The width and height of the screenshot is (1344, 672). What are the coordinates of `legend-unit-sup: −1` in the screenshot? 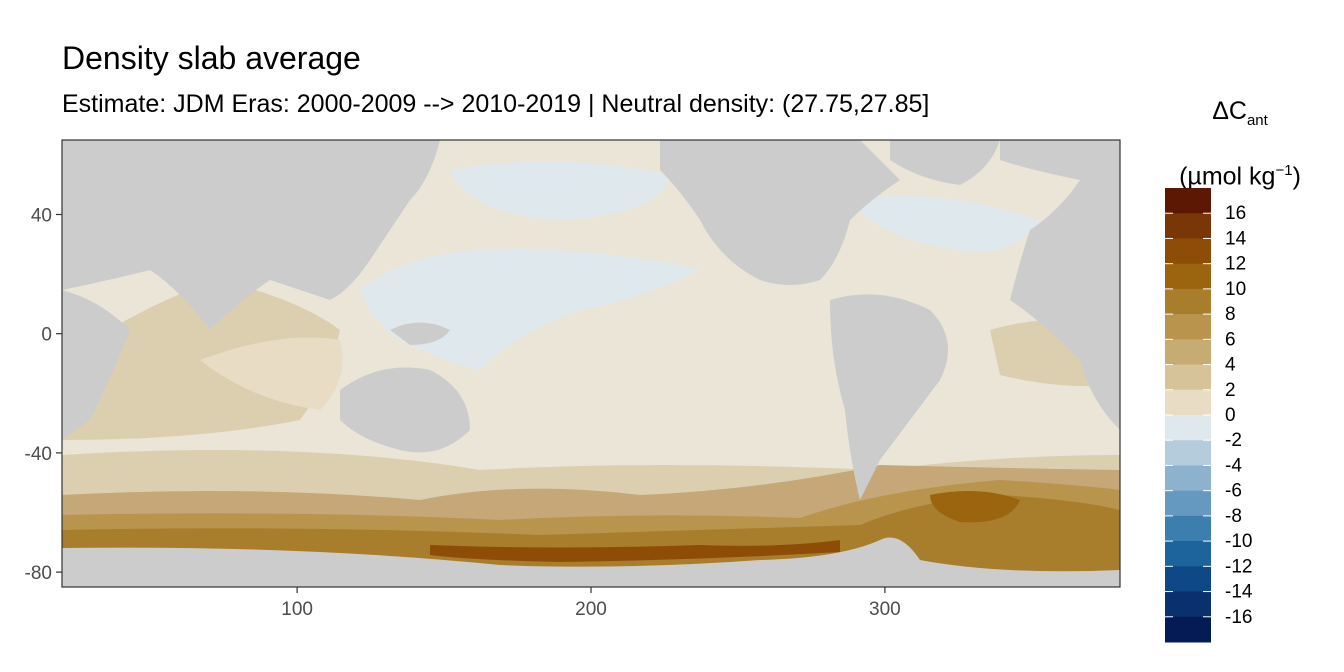 It's located at (1284, 170).